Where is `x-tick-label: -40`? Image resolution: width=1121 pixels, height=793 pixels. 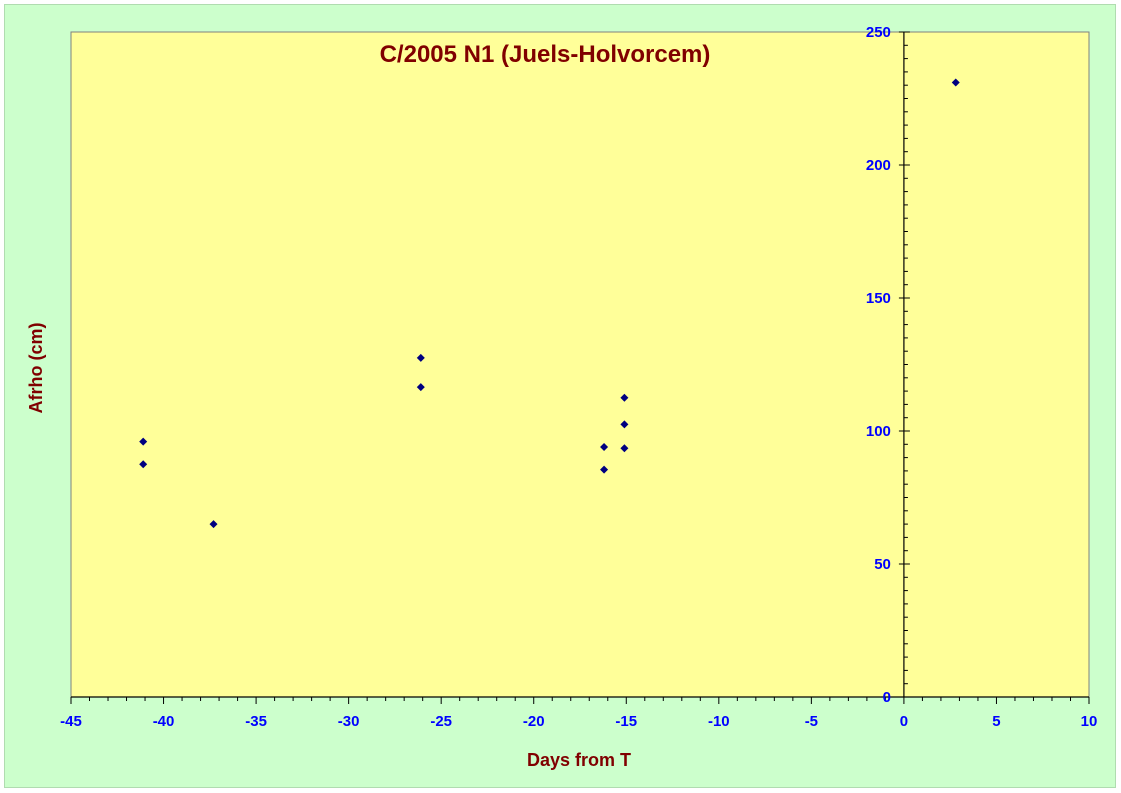
x-tick-label: -40 is located at coordinates (164, 721).